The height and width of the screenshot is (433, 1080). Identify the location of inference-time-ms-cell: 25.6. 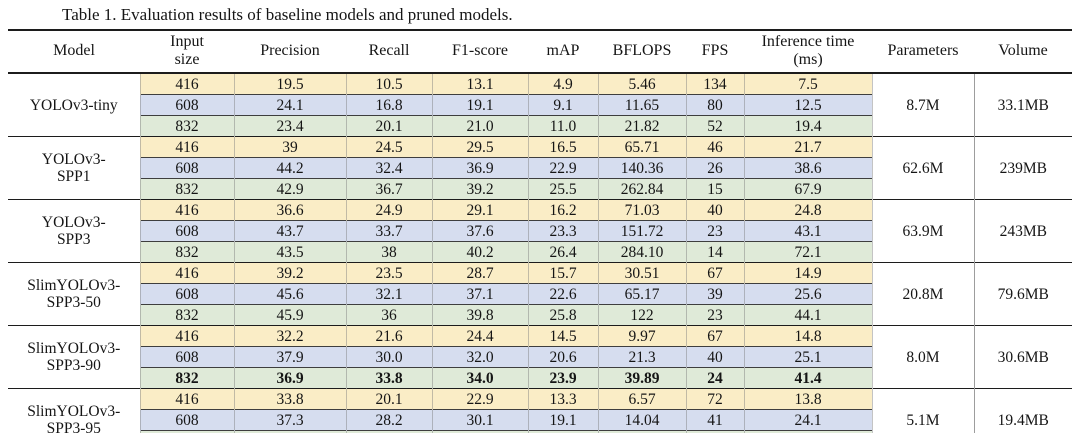
(808, 294).